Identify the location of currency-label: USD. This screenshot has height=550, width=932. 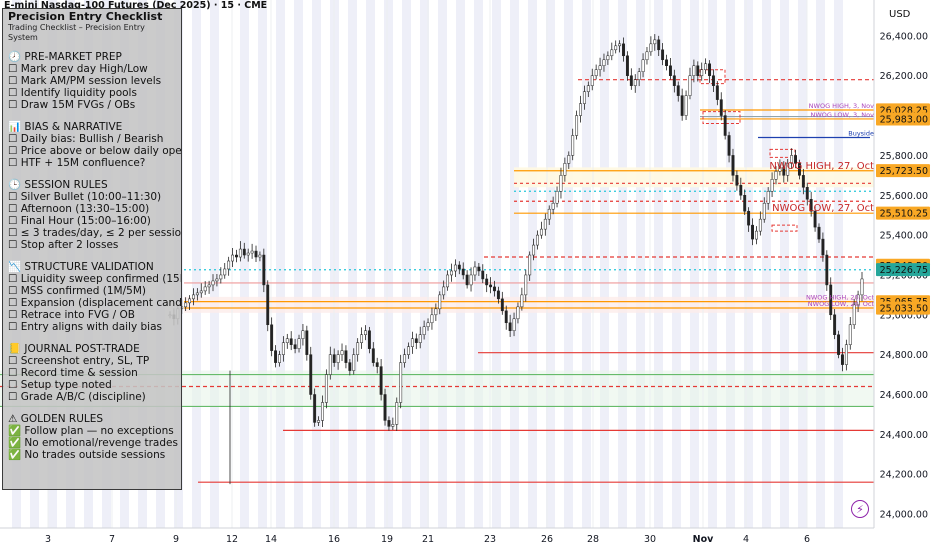
(900, 14).